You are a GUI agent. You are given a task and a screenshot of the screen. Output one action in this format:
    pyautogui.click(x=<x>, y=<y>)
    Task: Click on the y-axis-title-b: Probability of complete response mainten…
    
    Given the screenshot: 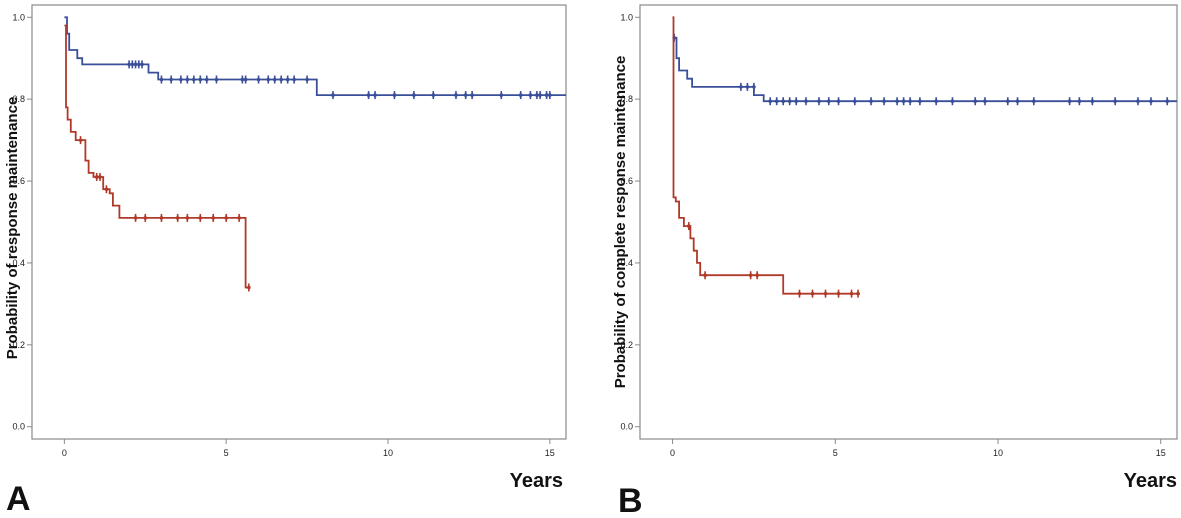 What is the action you would take?
    pyautogui.click(x=620, y=222)
    